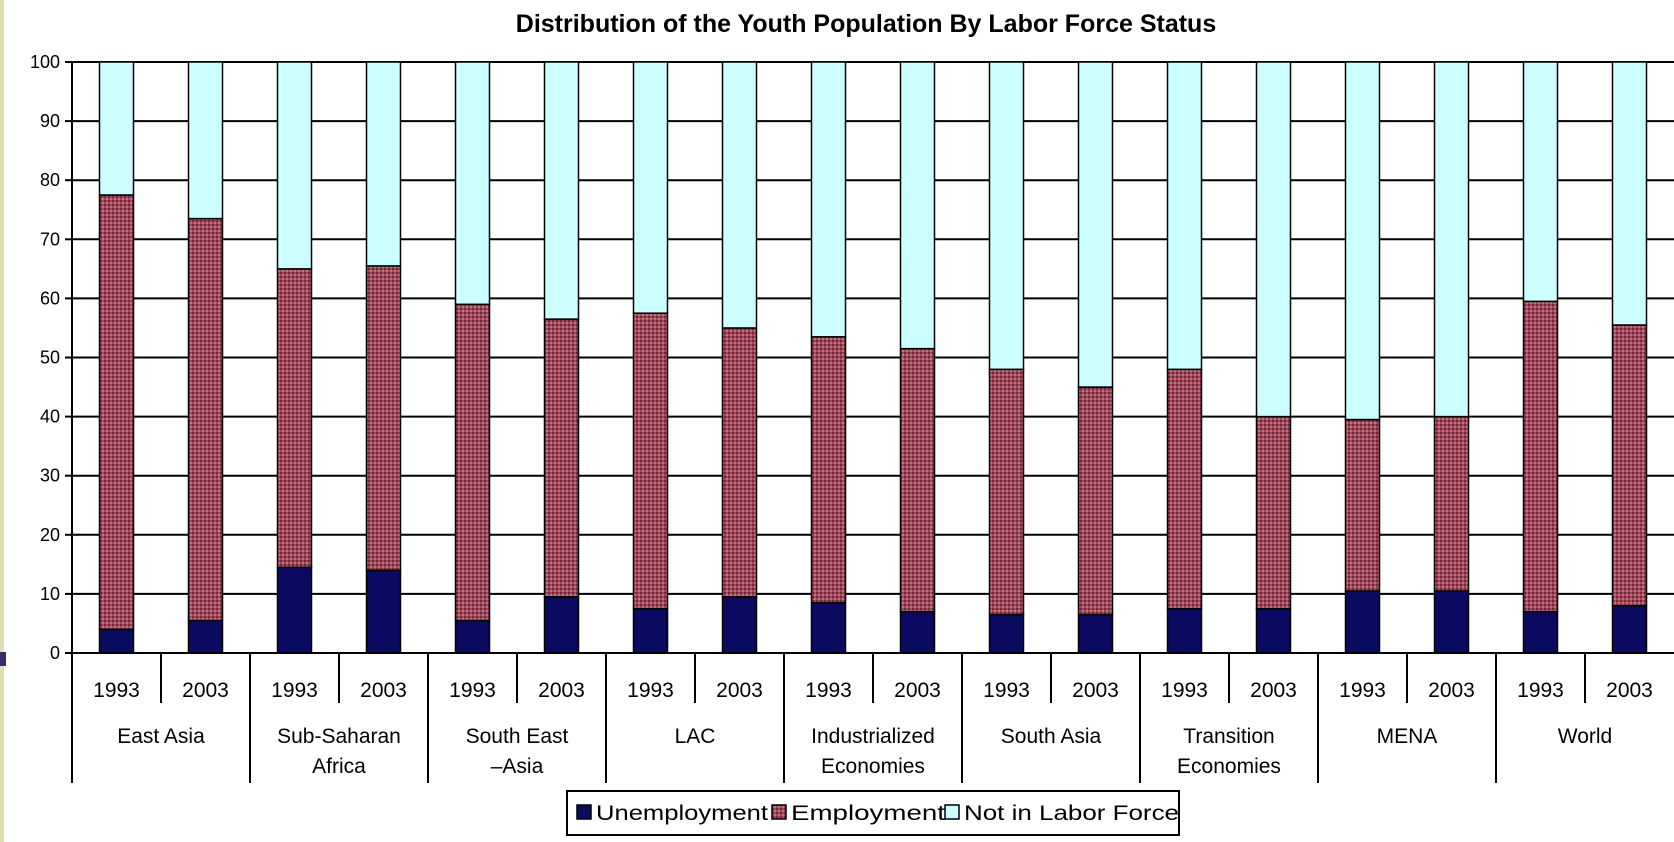  Describe the element at coordinates (1051, 736) in the screenshot. I see `group-label: South Asia` at that location.